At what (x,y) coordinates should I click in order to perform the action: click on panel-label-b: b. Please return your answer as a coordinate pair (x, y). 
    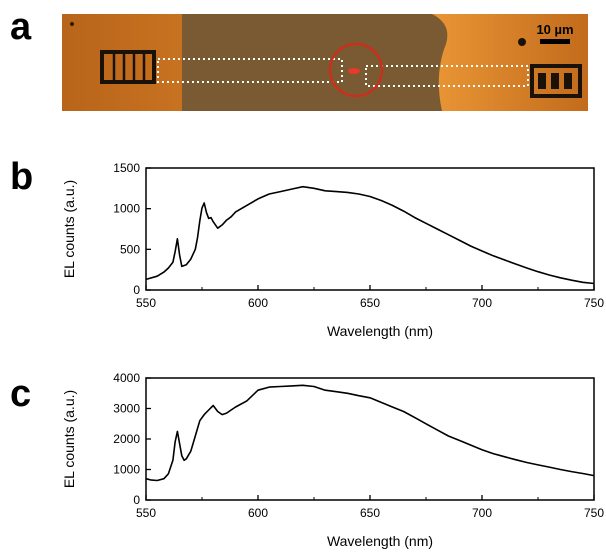
    Looking at the image, I should click on (22, 177).